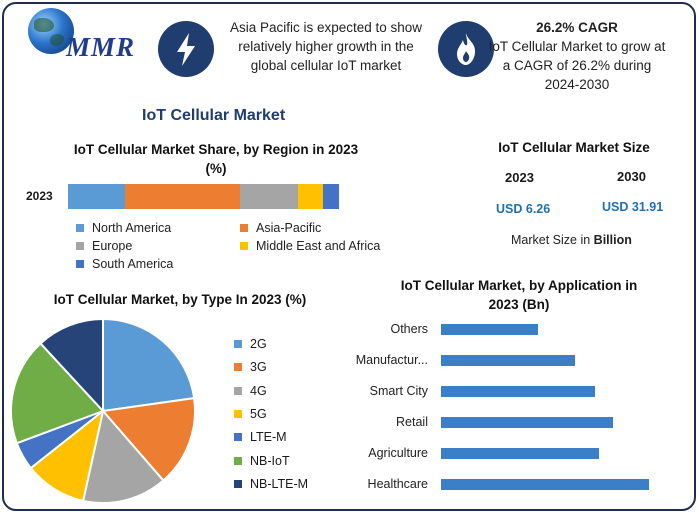 This screenshot has width=698, height=513. I want to click on application-row-retail: Retail, so click(480, 421).